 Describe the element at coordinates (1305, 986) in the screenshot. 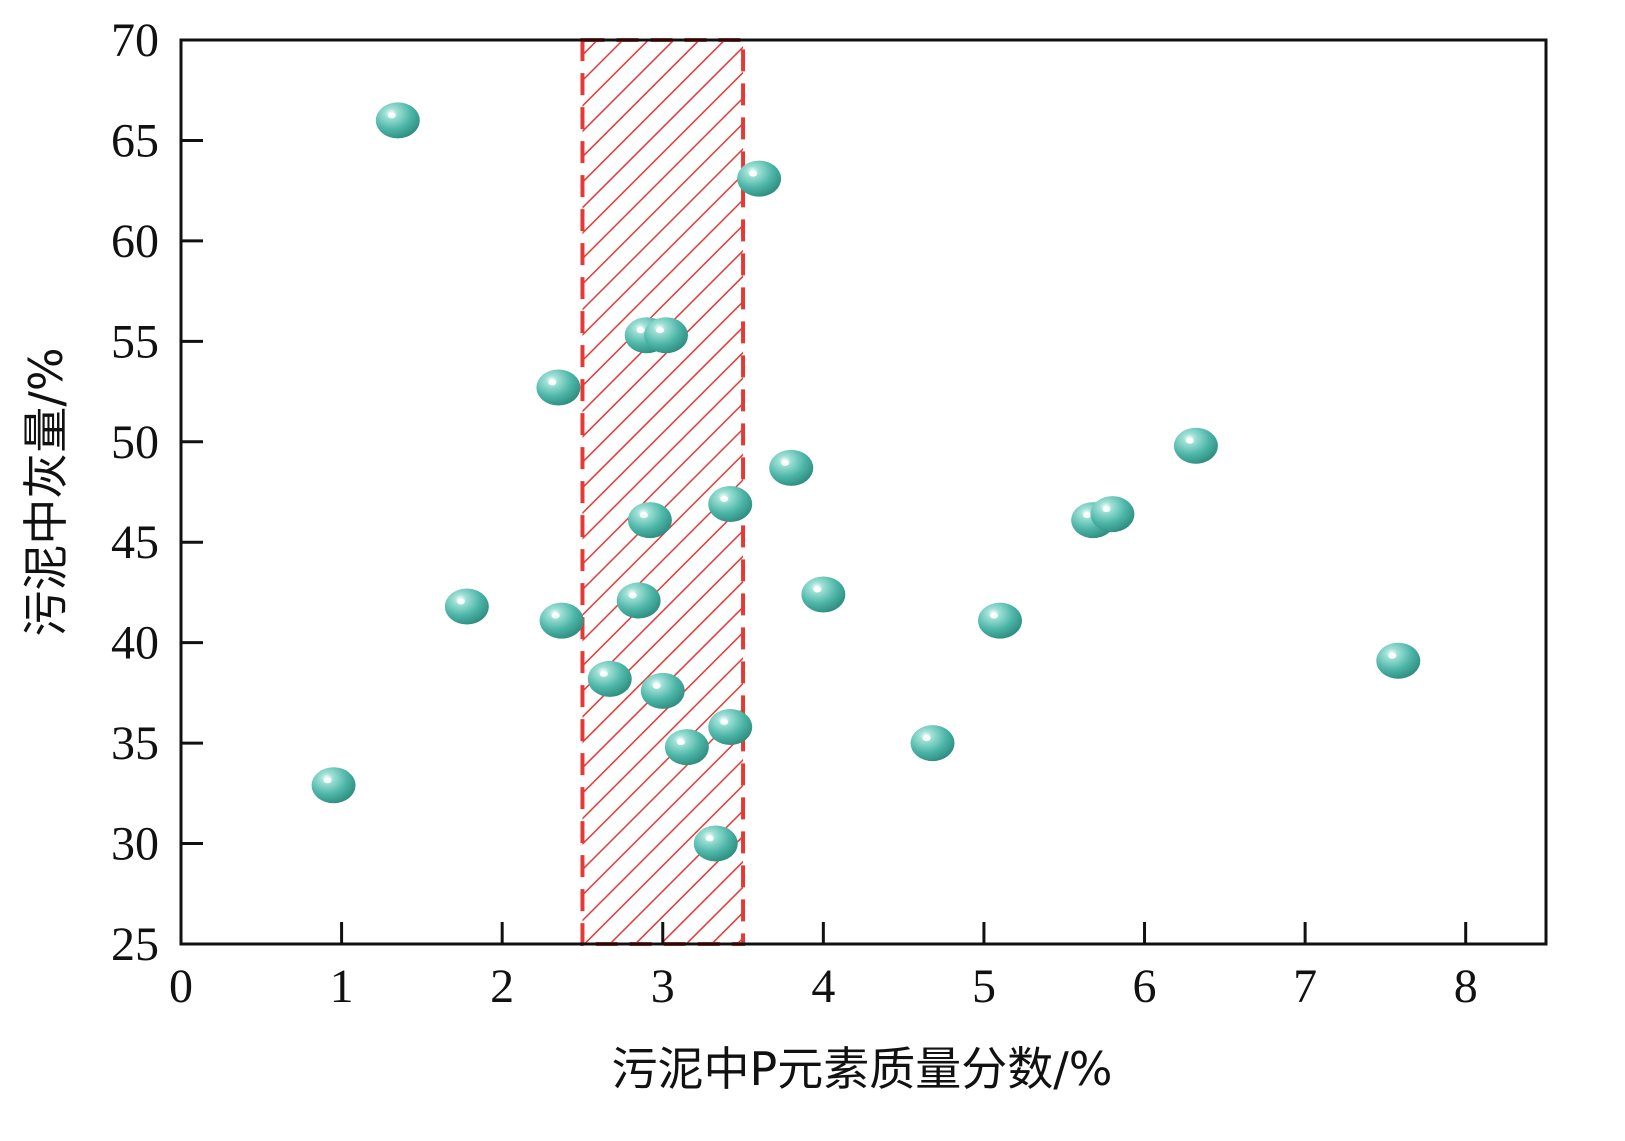

I see `x-tick-label: 7` at that location.